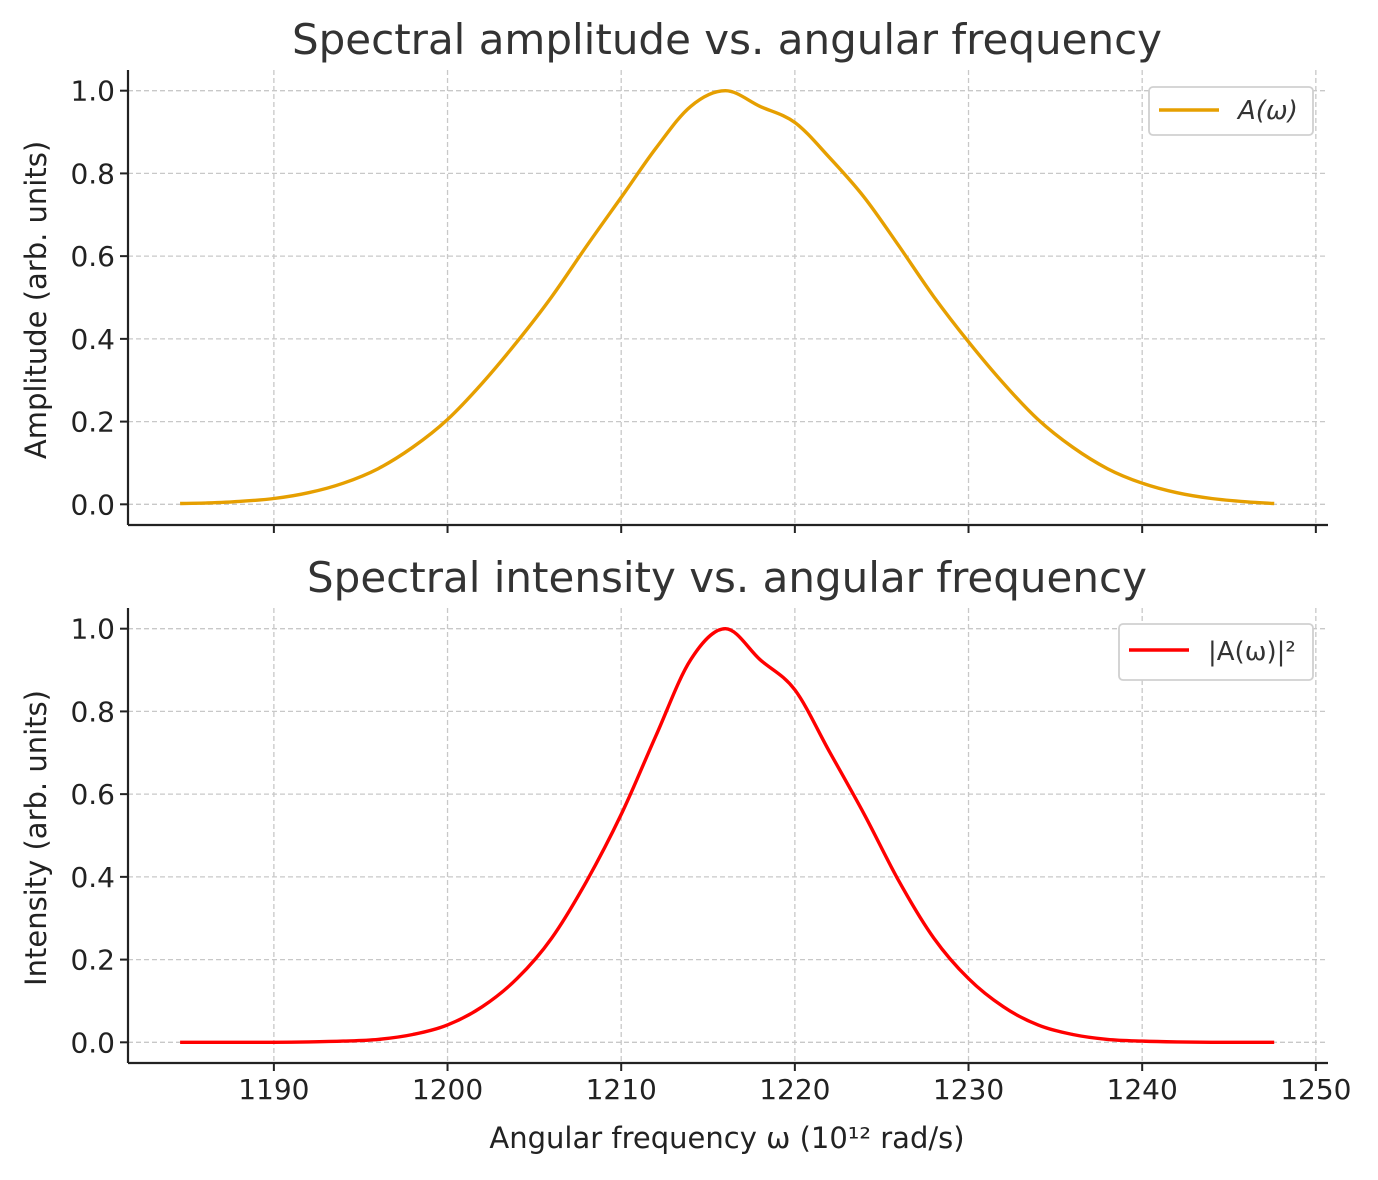 Image resolution: width=1378 pixels, height=1180 pixels. Describe the element at coordinates (92, 877) in the screenshot. I see `intensity-y-tick-label: 0.4` at that location.